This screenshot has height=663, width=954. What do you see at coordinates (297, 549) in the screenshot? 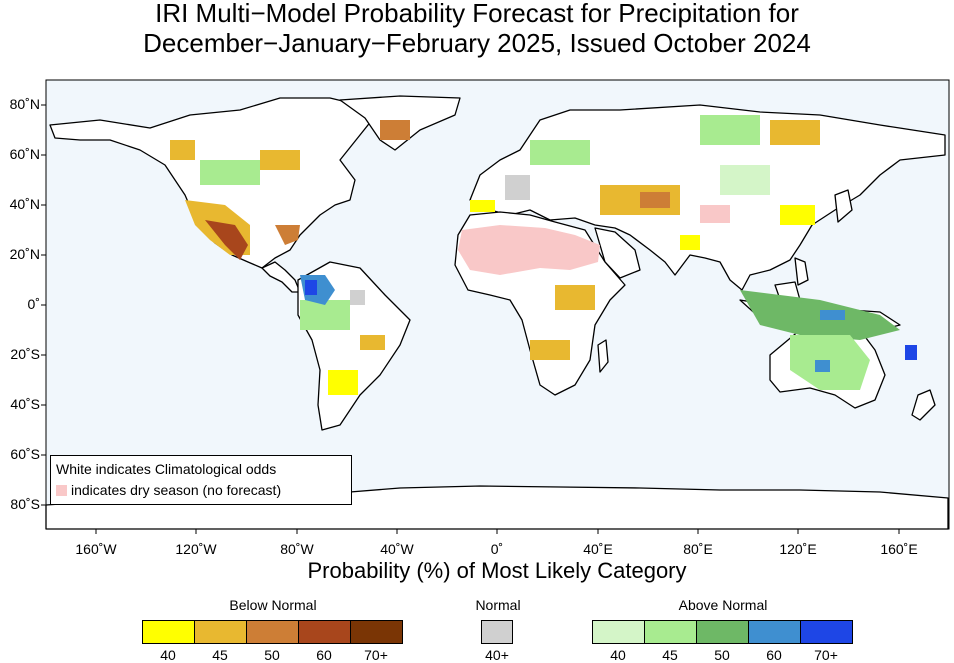
I see `lon-label-80w: 80˚W` at bounding box center [297, 549].